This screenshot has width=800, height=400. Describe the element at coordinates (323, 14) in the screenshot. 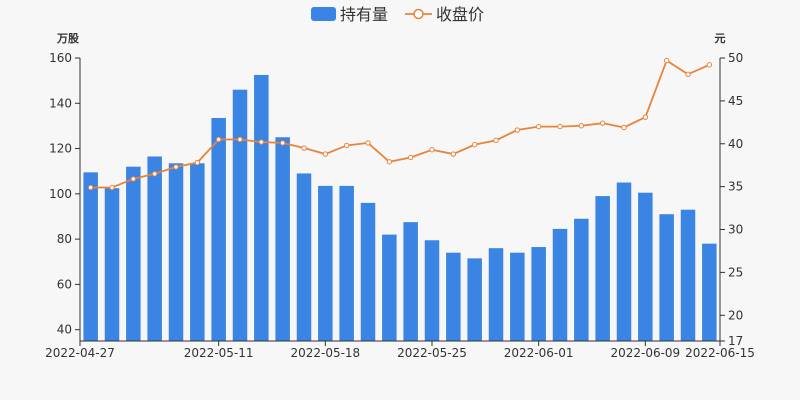

I see `legend-bar-swatch` at that location.